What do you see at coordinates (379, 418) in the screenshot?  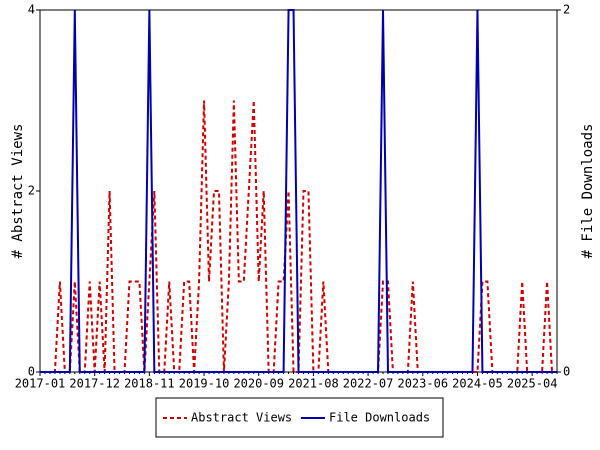 I see `legend-label: File Downloads` at bounding box center [379, 418].